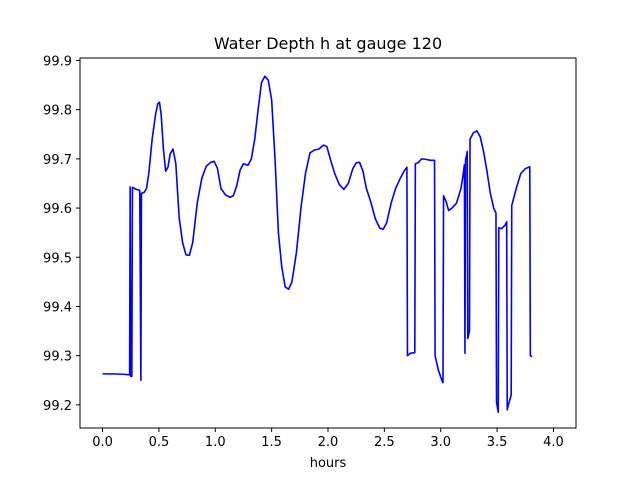 This screenshot has width=640, height=480. What do you see at coordinates (57, 307) in the screenshot?
I see `y-tick-label: 99.4` at bounding box center [57, 307].